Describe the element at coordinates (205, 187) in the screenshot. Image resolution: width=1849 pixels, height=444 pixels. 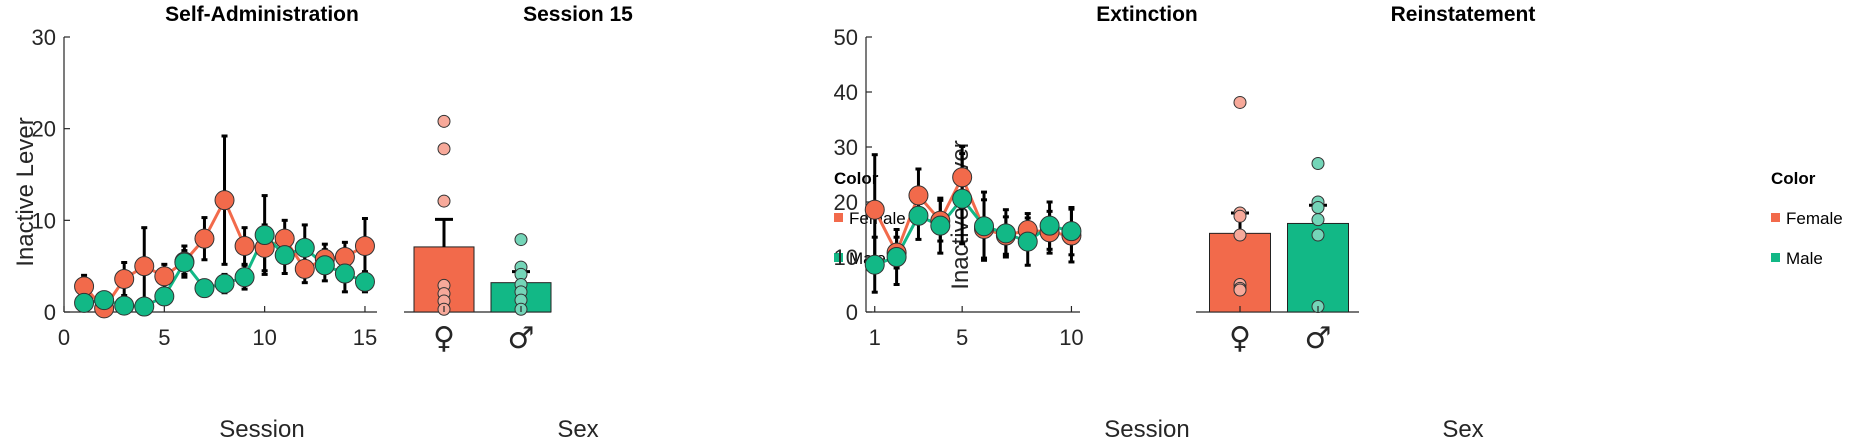
I see `self-administration-plot: 0 10 20 30 0 5 10 15` at that location.